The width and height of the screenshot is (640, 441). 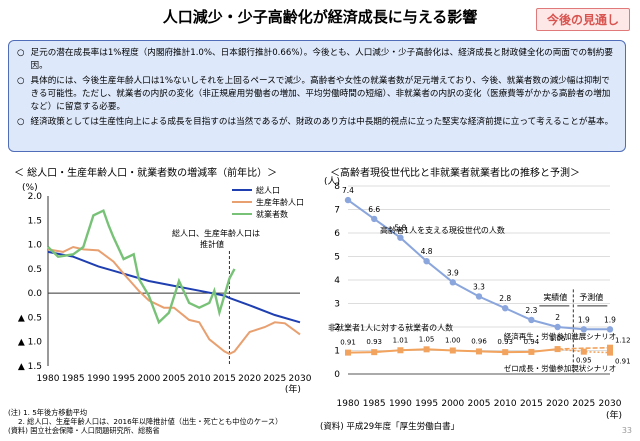 I want to click on x-tick-label: 2005, so click(x=479, y=404).